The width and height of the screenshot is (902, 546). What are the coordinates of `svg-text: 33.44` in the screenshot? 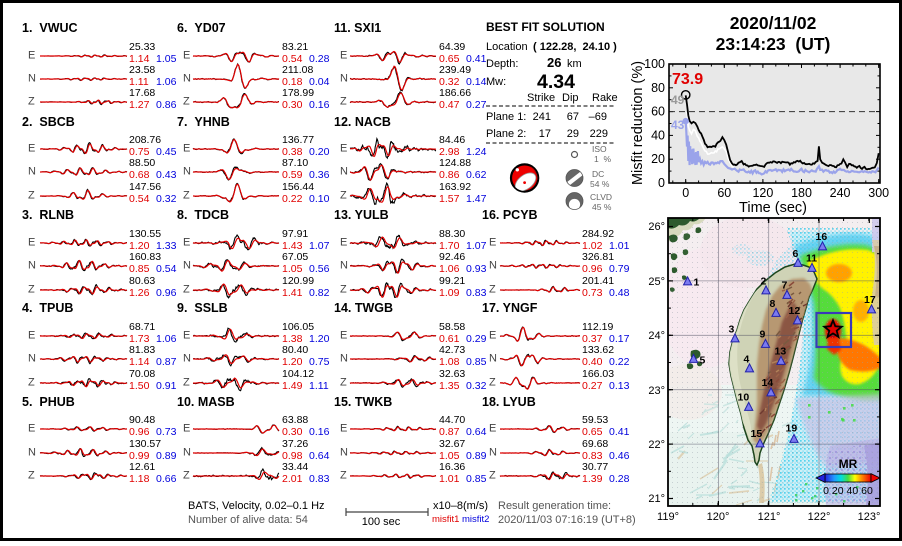 It's located at (295, 467).